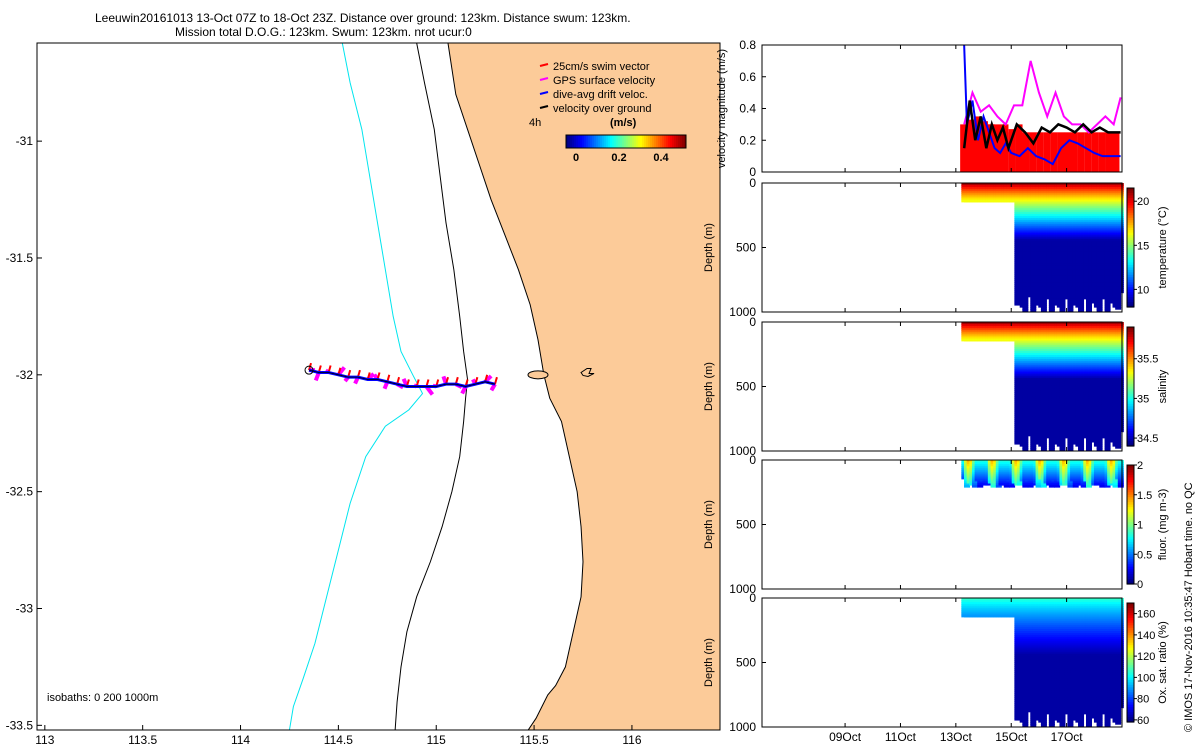  What do you see at coordinates (20, 492) in the screenshot?
I see `y-tick-label: -32.5` at bounding box center [20, 492].